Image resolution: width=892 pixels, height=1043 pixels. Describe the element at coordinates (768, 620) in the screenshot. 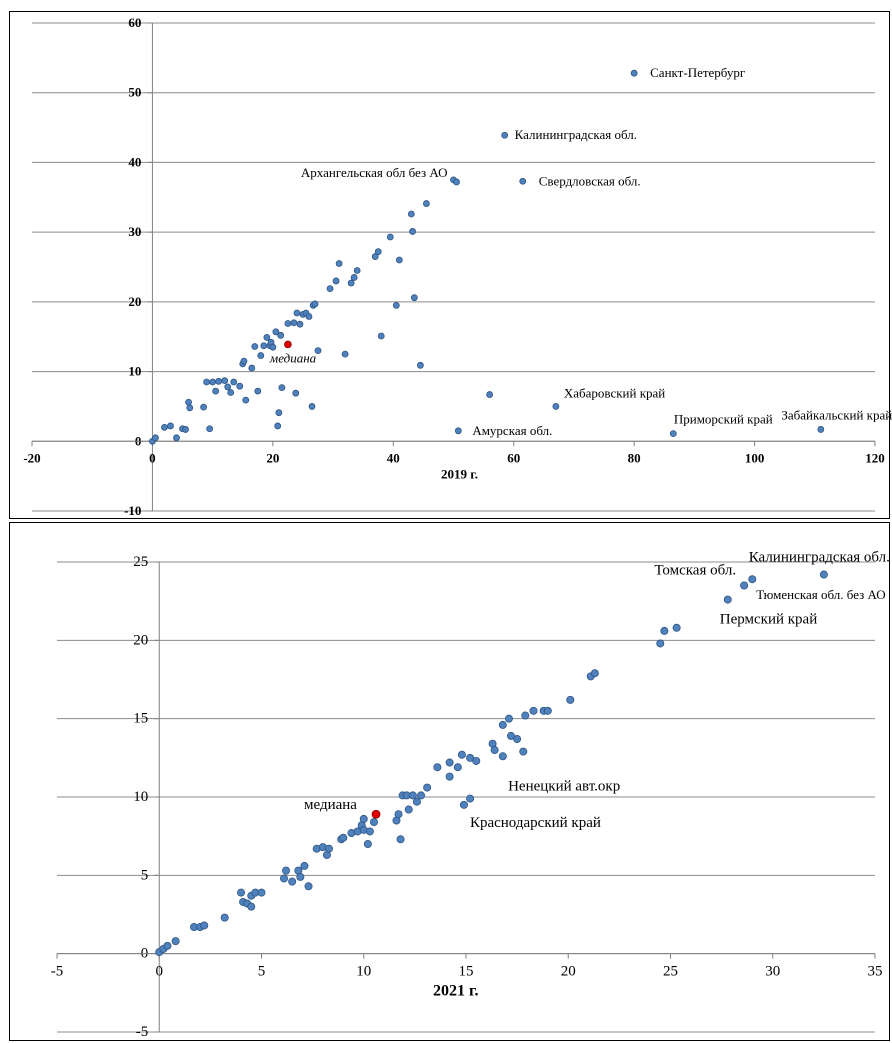

I see `point-label: Пермский край` at that location.